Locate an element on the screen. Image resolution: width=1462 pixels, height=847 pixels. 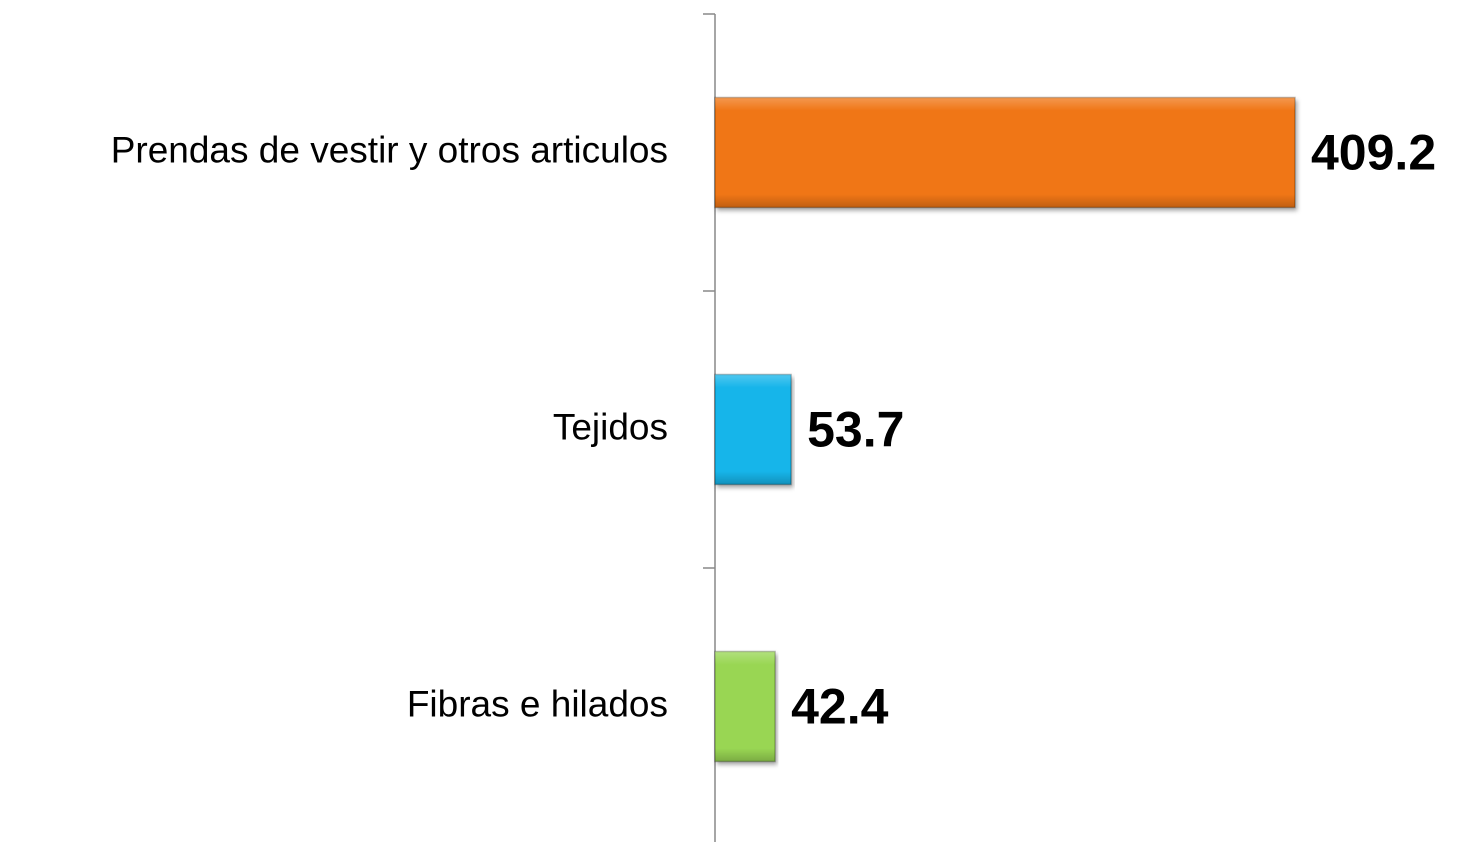
value-label: 409.2 is located at coordinates (1373, 153).